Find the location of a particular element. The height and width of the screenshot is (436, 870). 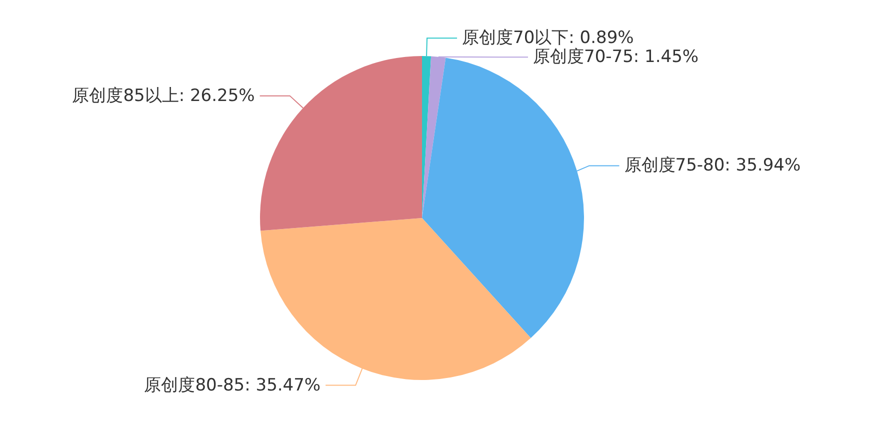

slice-label: 原创度70-75: 1.45% is located at coordinates (616, 57).